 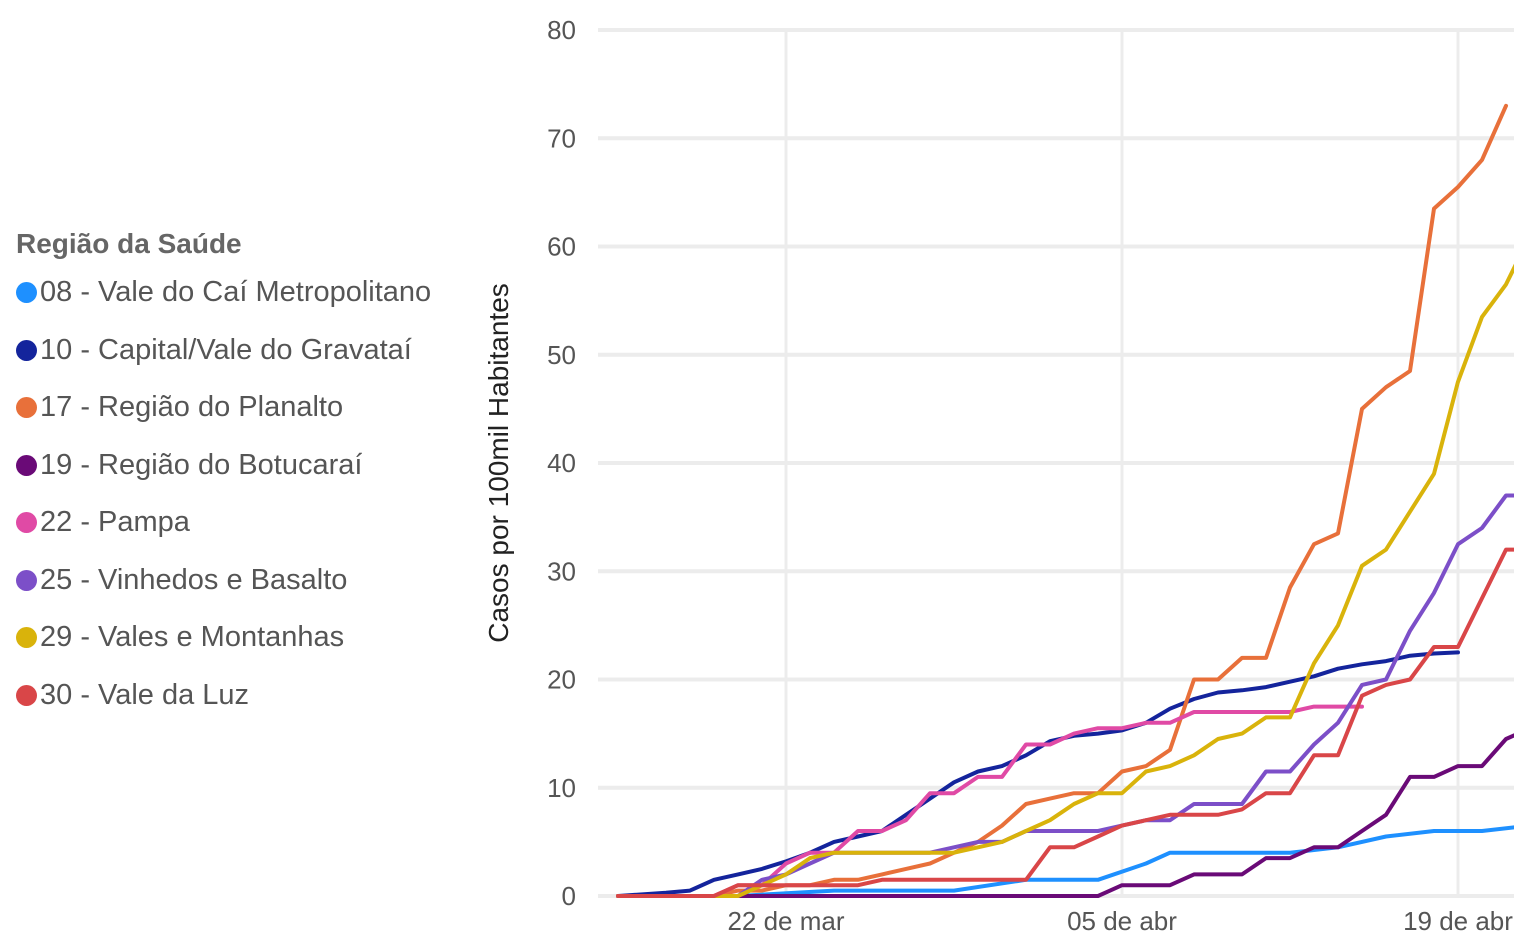 What do you see at coordinates (561, 680) in the screenshot?
I see `y-tick-label: 20` at bounding box center [561, 680].